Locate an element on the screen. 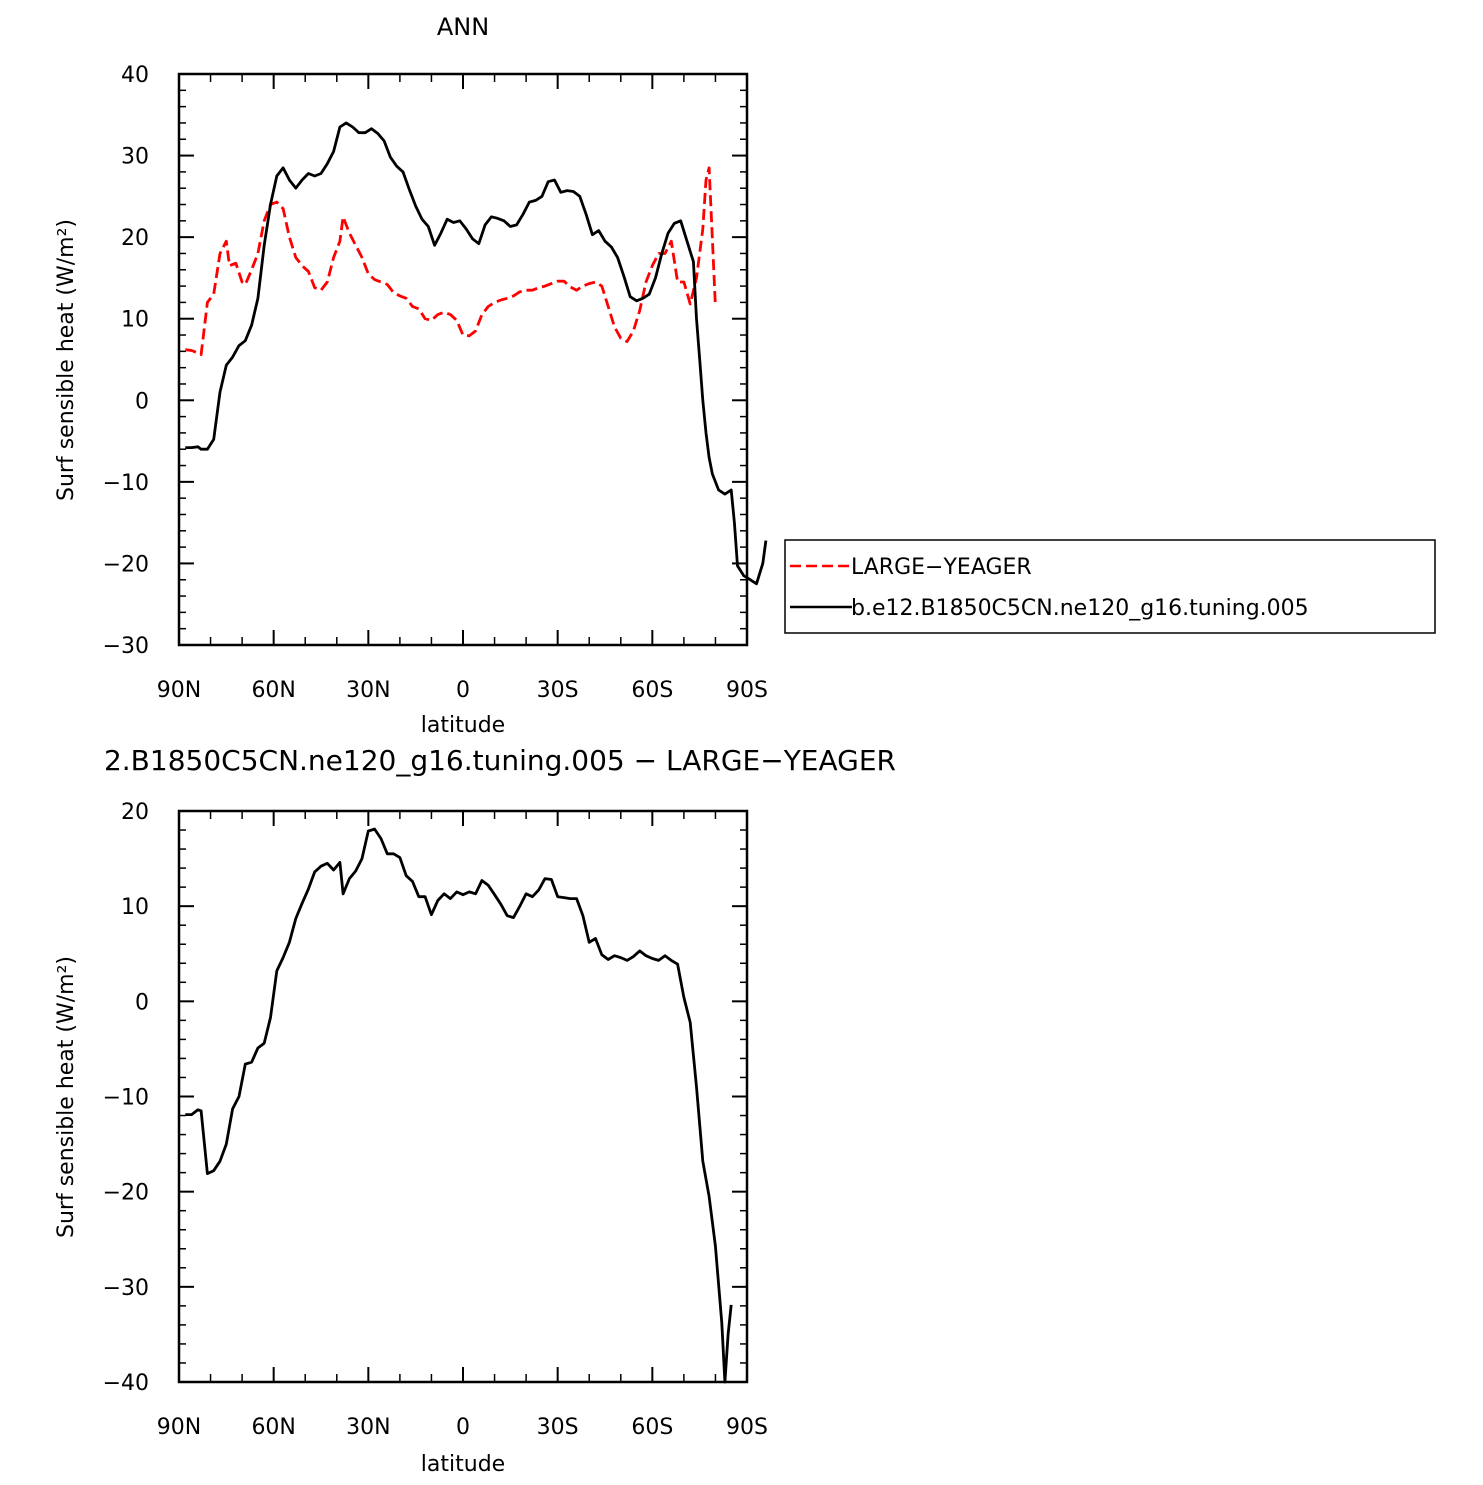 This screenshot has height=1485, width=1483. legend-box is located at coordinates (1110, 586).